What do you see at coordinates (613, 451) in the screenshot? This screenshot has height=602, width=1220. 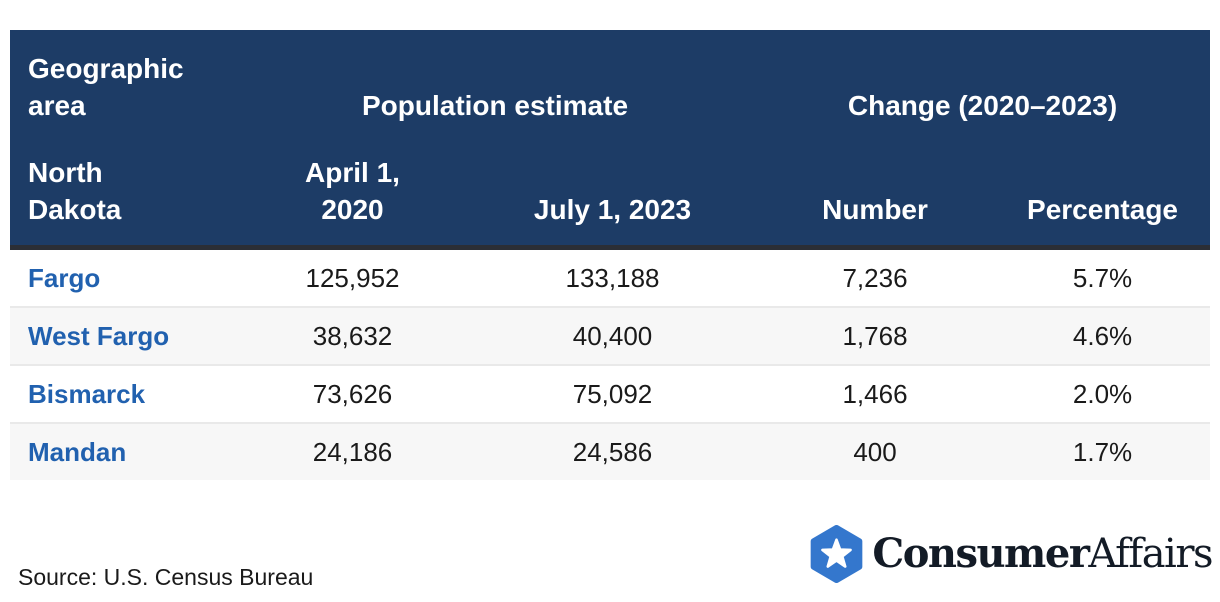 I see `cell-july-2023: 24,586` at bounding box center [613, 451].